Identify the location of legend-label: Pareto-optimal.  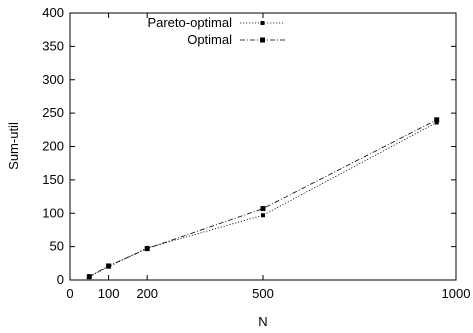
(189, 22).